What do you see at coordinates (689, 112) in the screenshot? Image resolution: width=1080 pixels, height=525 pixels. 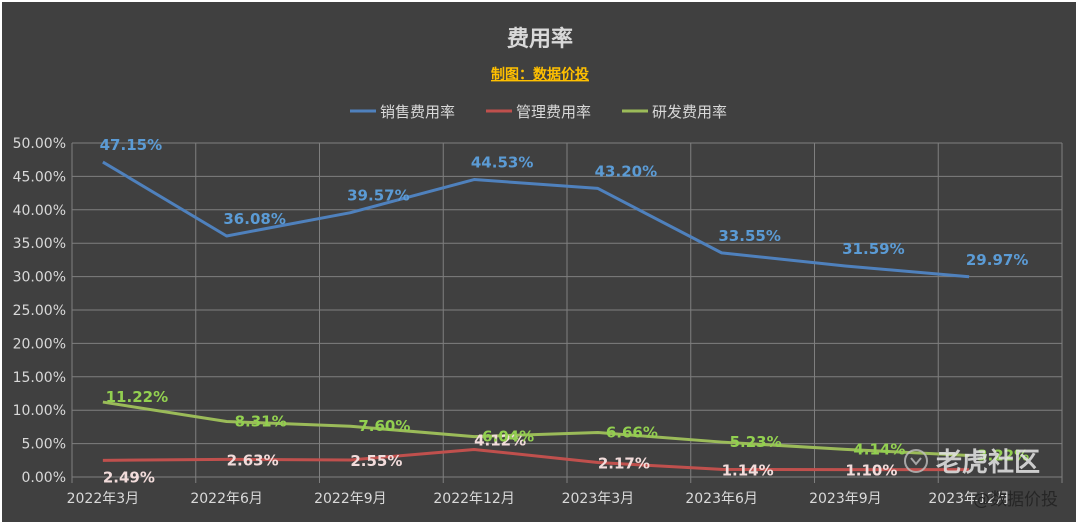 I see `legend-entry: 研发费用率` at bounding box center [689, 112].